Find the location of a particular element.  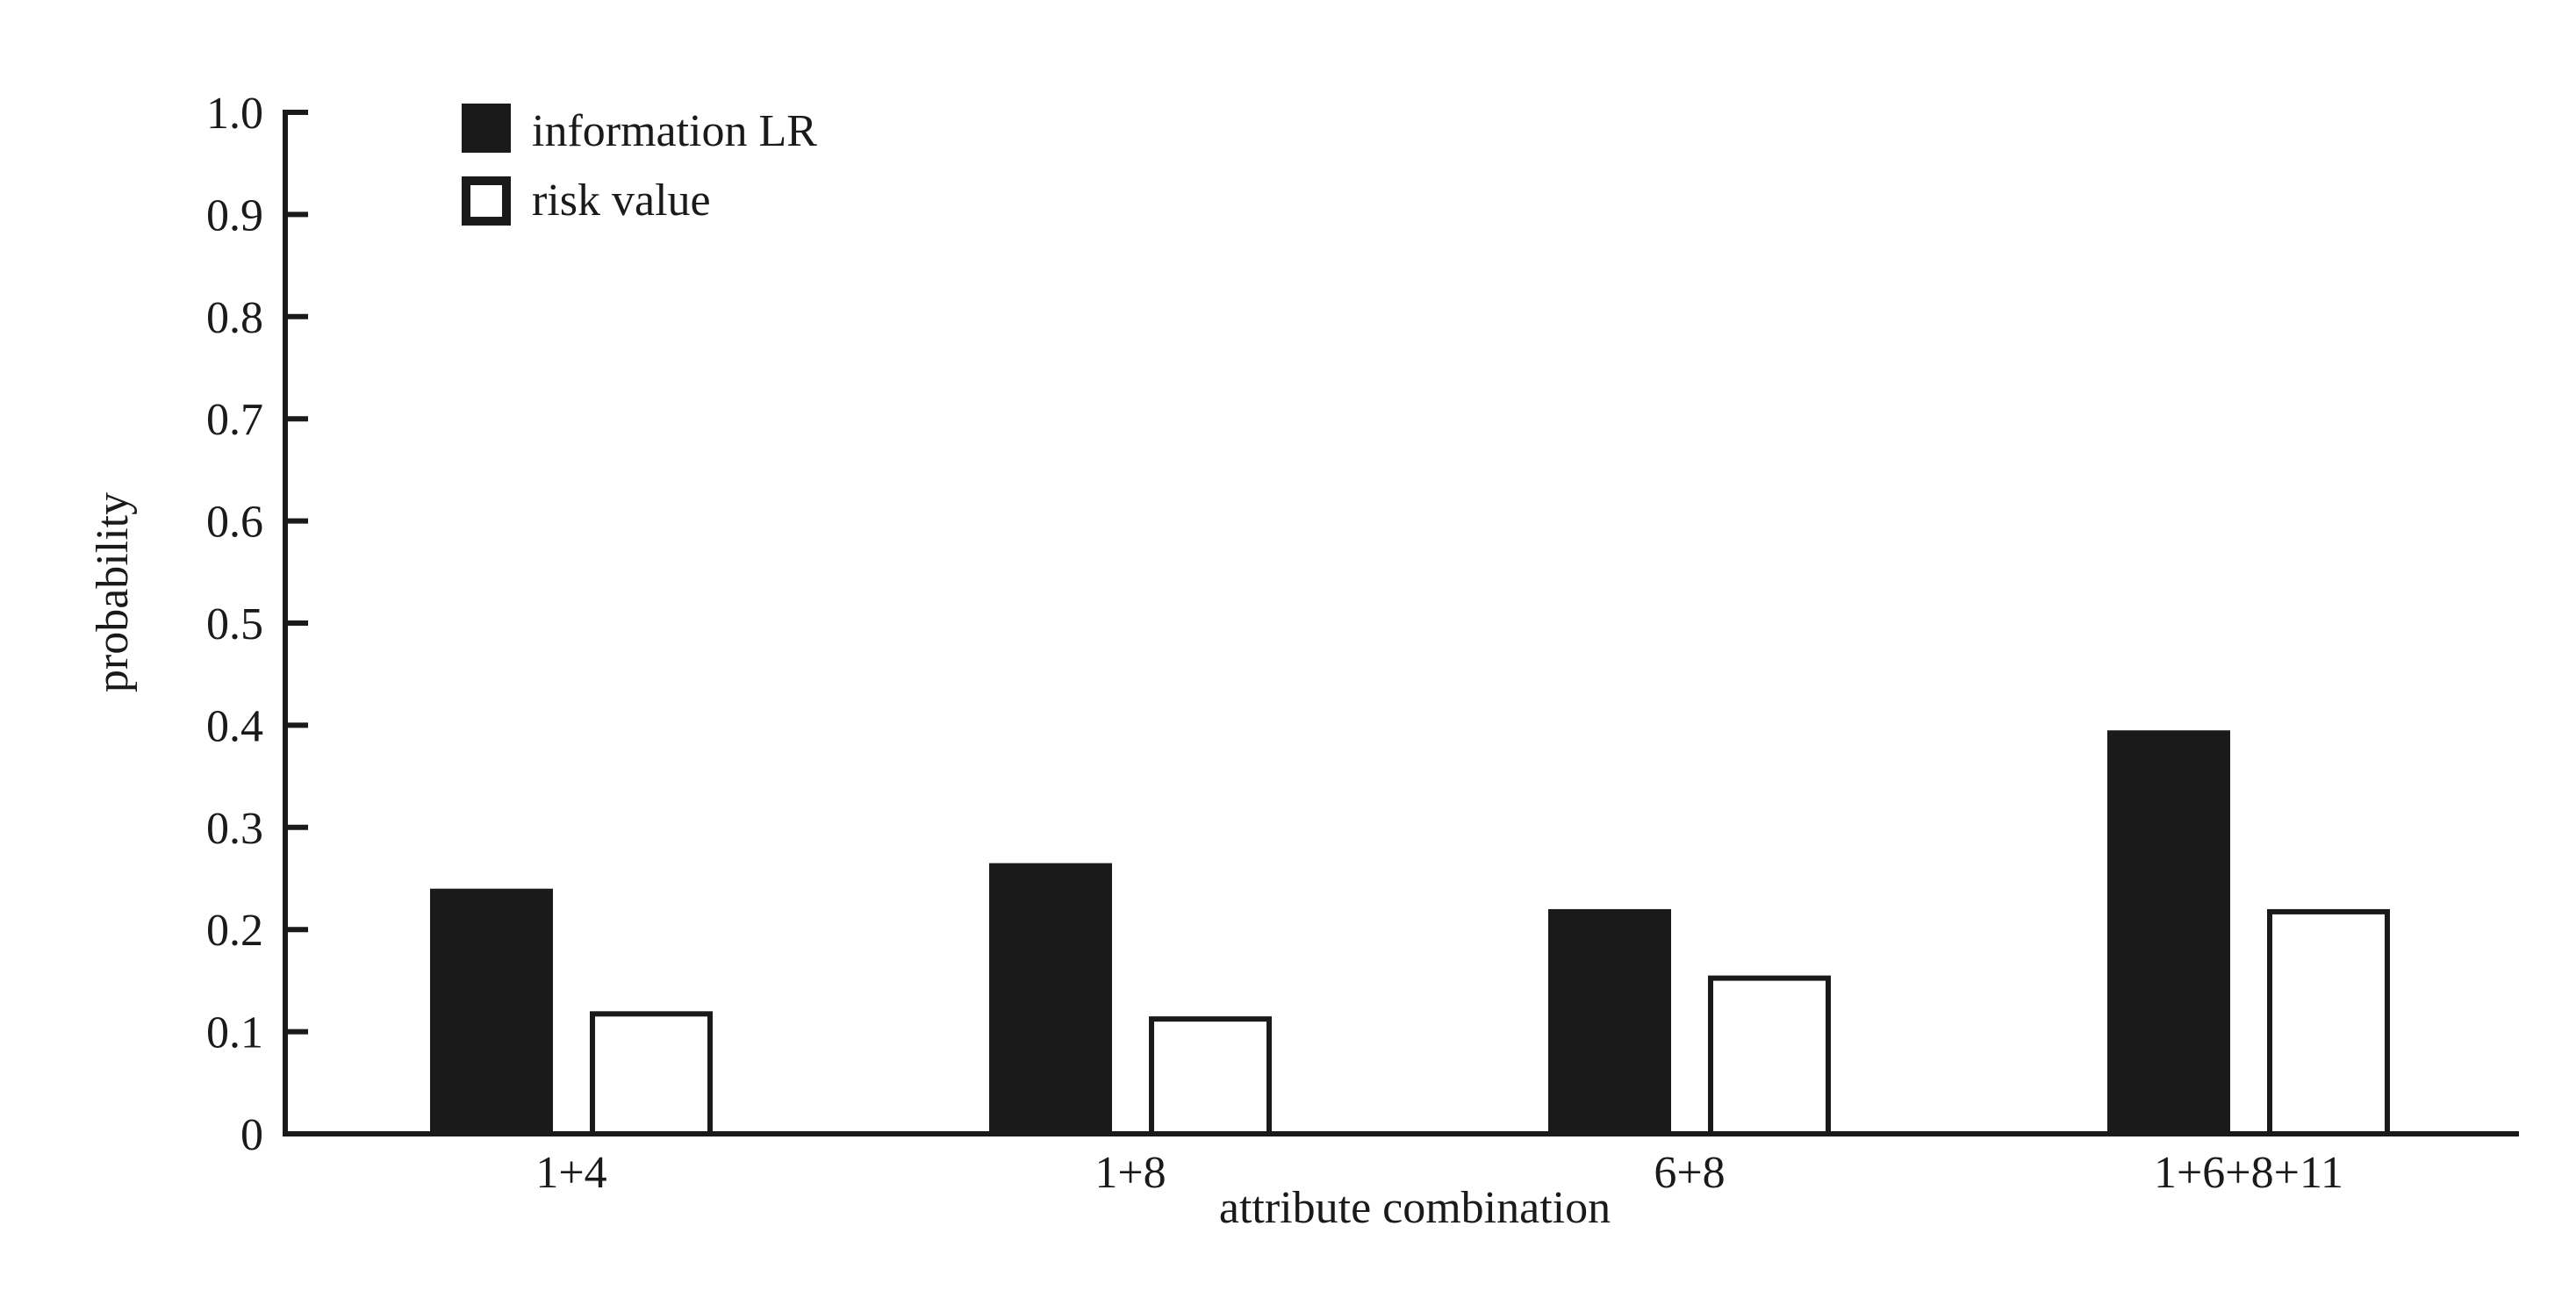

y-tick-label: 0 is located at coordinates (252, 1135).